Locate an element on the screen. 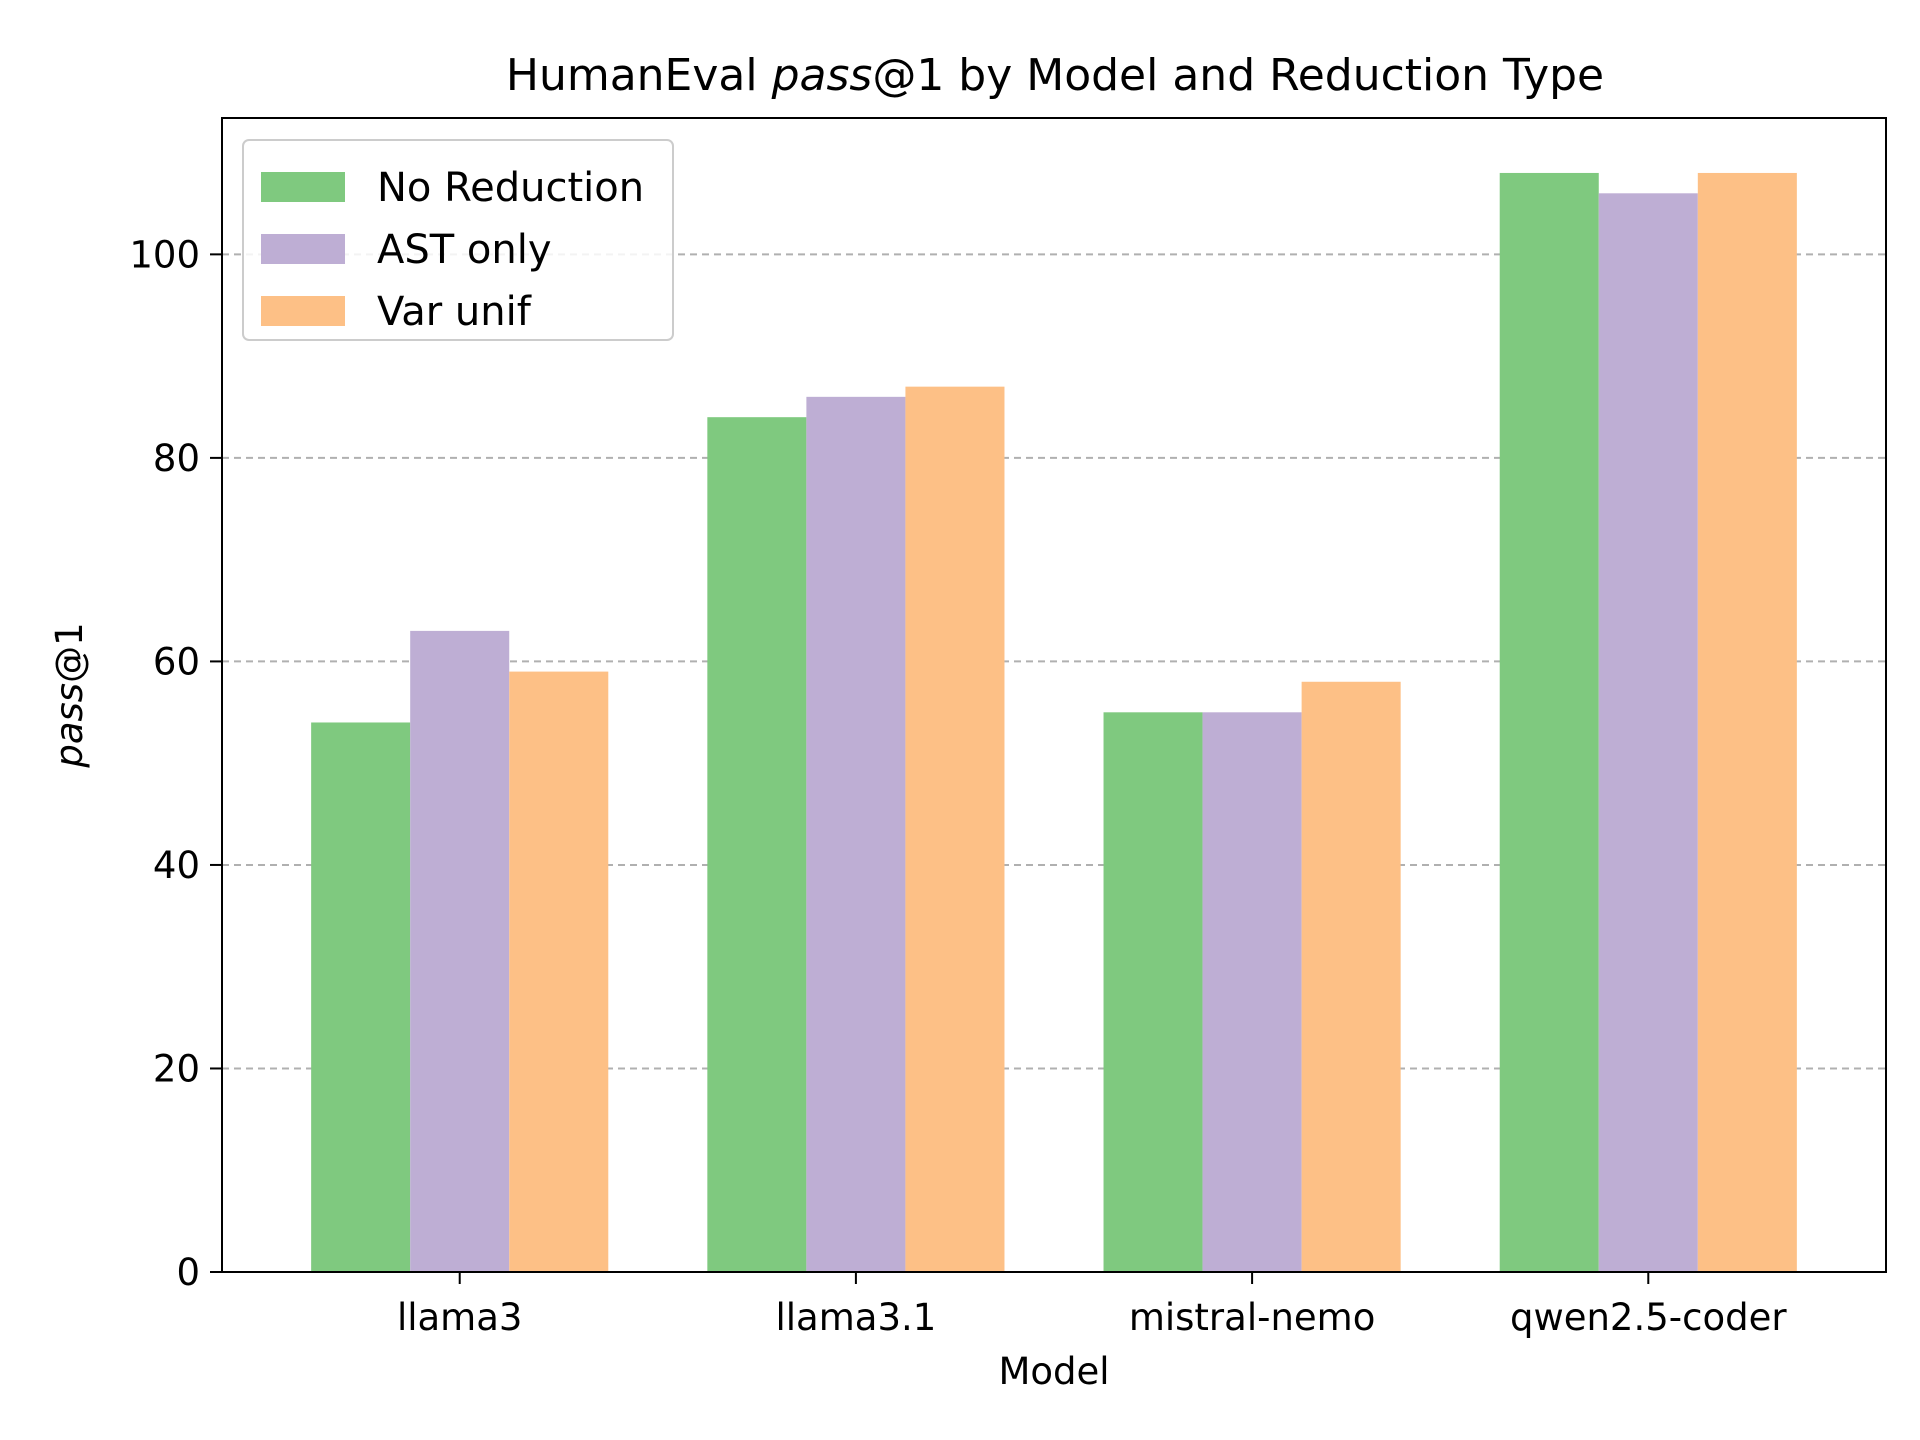  y-tick-label: 20 is located at coordinates (176, 1068).